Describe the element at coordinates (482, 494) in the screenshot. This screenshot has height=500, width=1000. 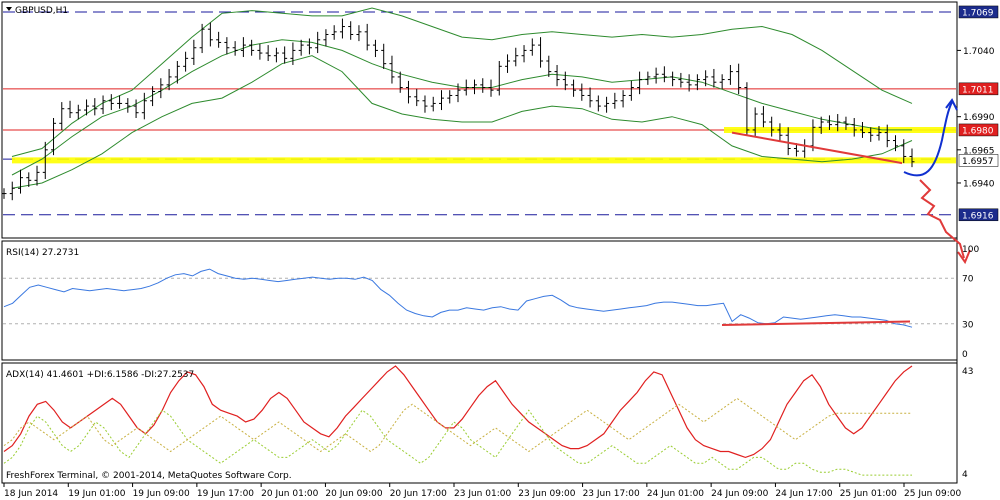
I see `time-label-7: 23 Jun 01:00` at that location.